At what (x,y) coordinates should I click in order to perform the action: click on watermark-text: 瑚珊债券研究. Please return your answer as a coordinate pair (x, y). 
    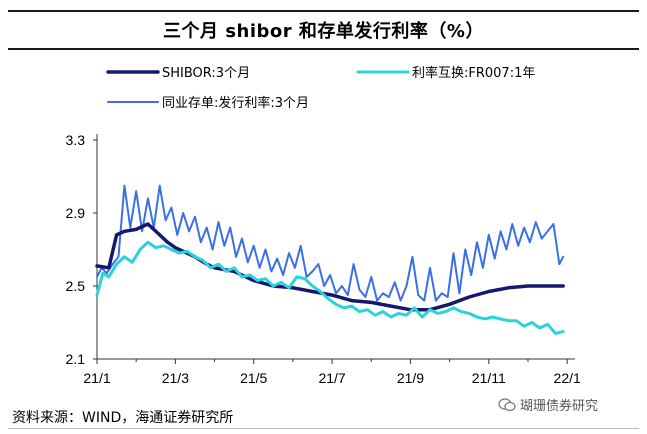
    Looking at the image, I should click on (559, 406).